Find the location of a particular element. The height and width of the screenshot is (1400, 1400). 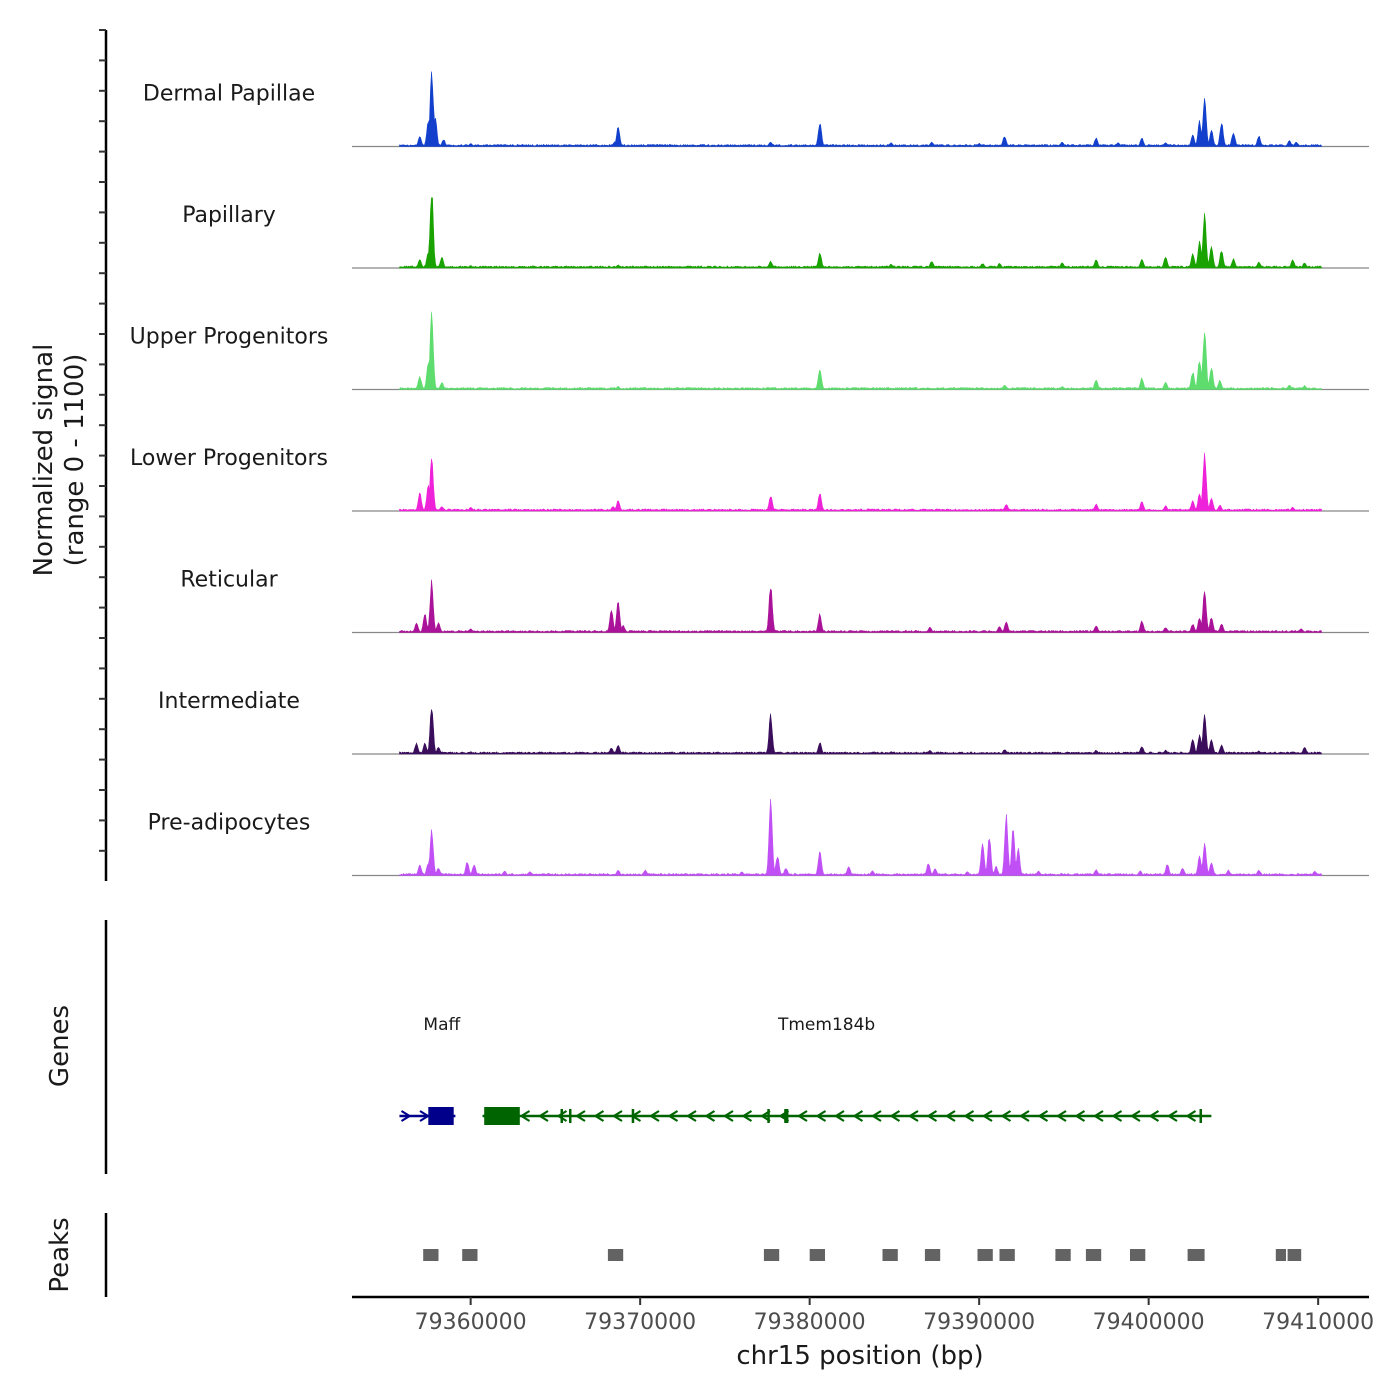

coverage-track: Dermal Papillae is located at coordinates (756, 107).